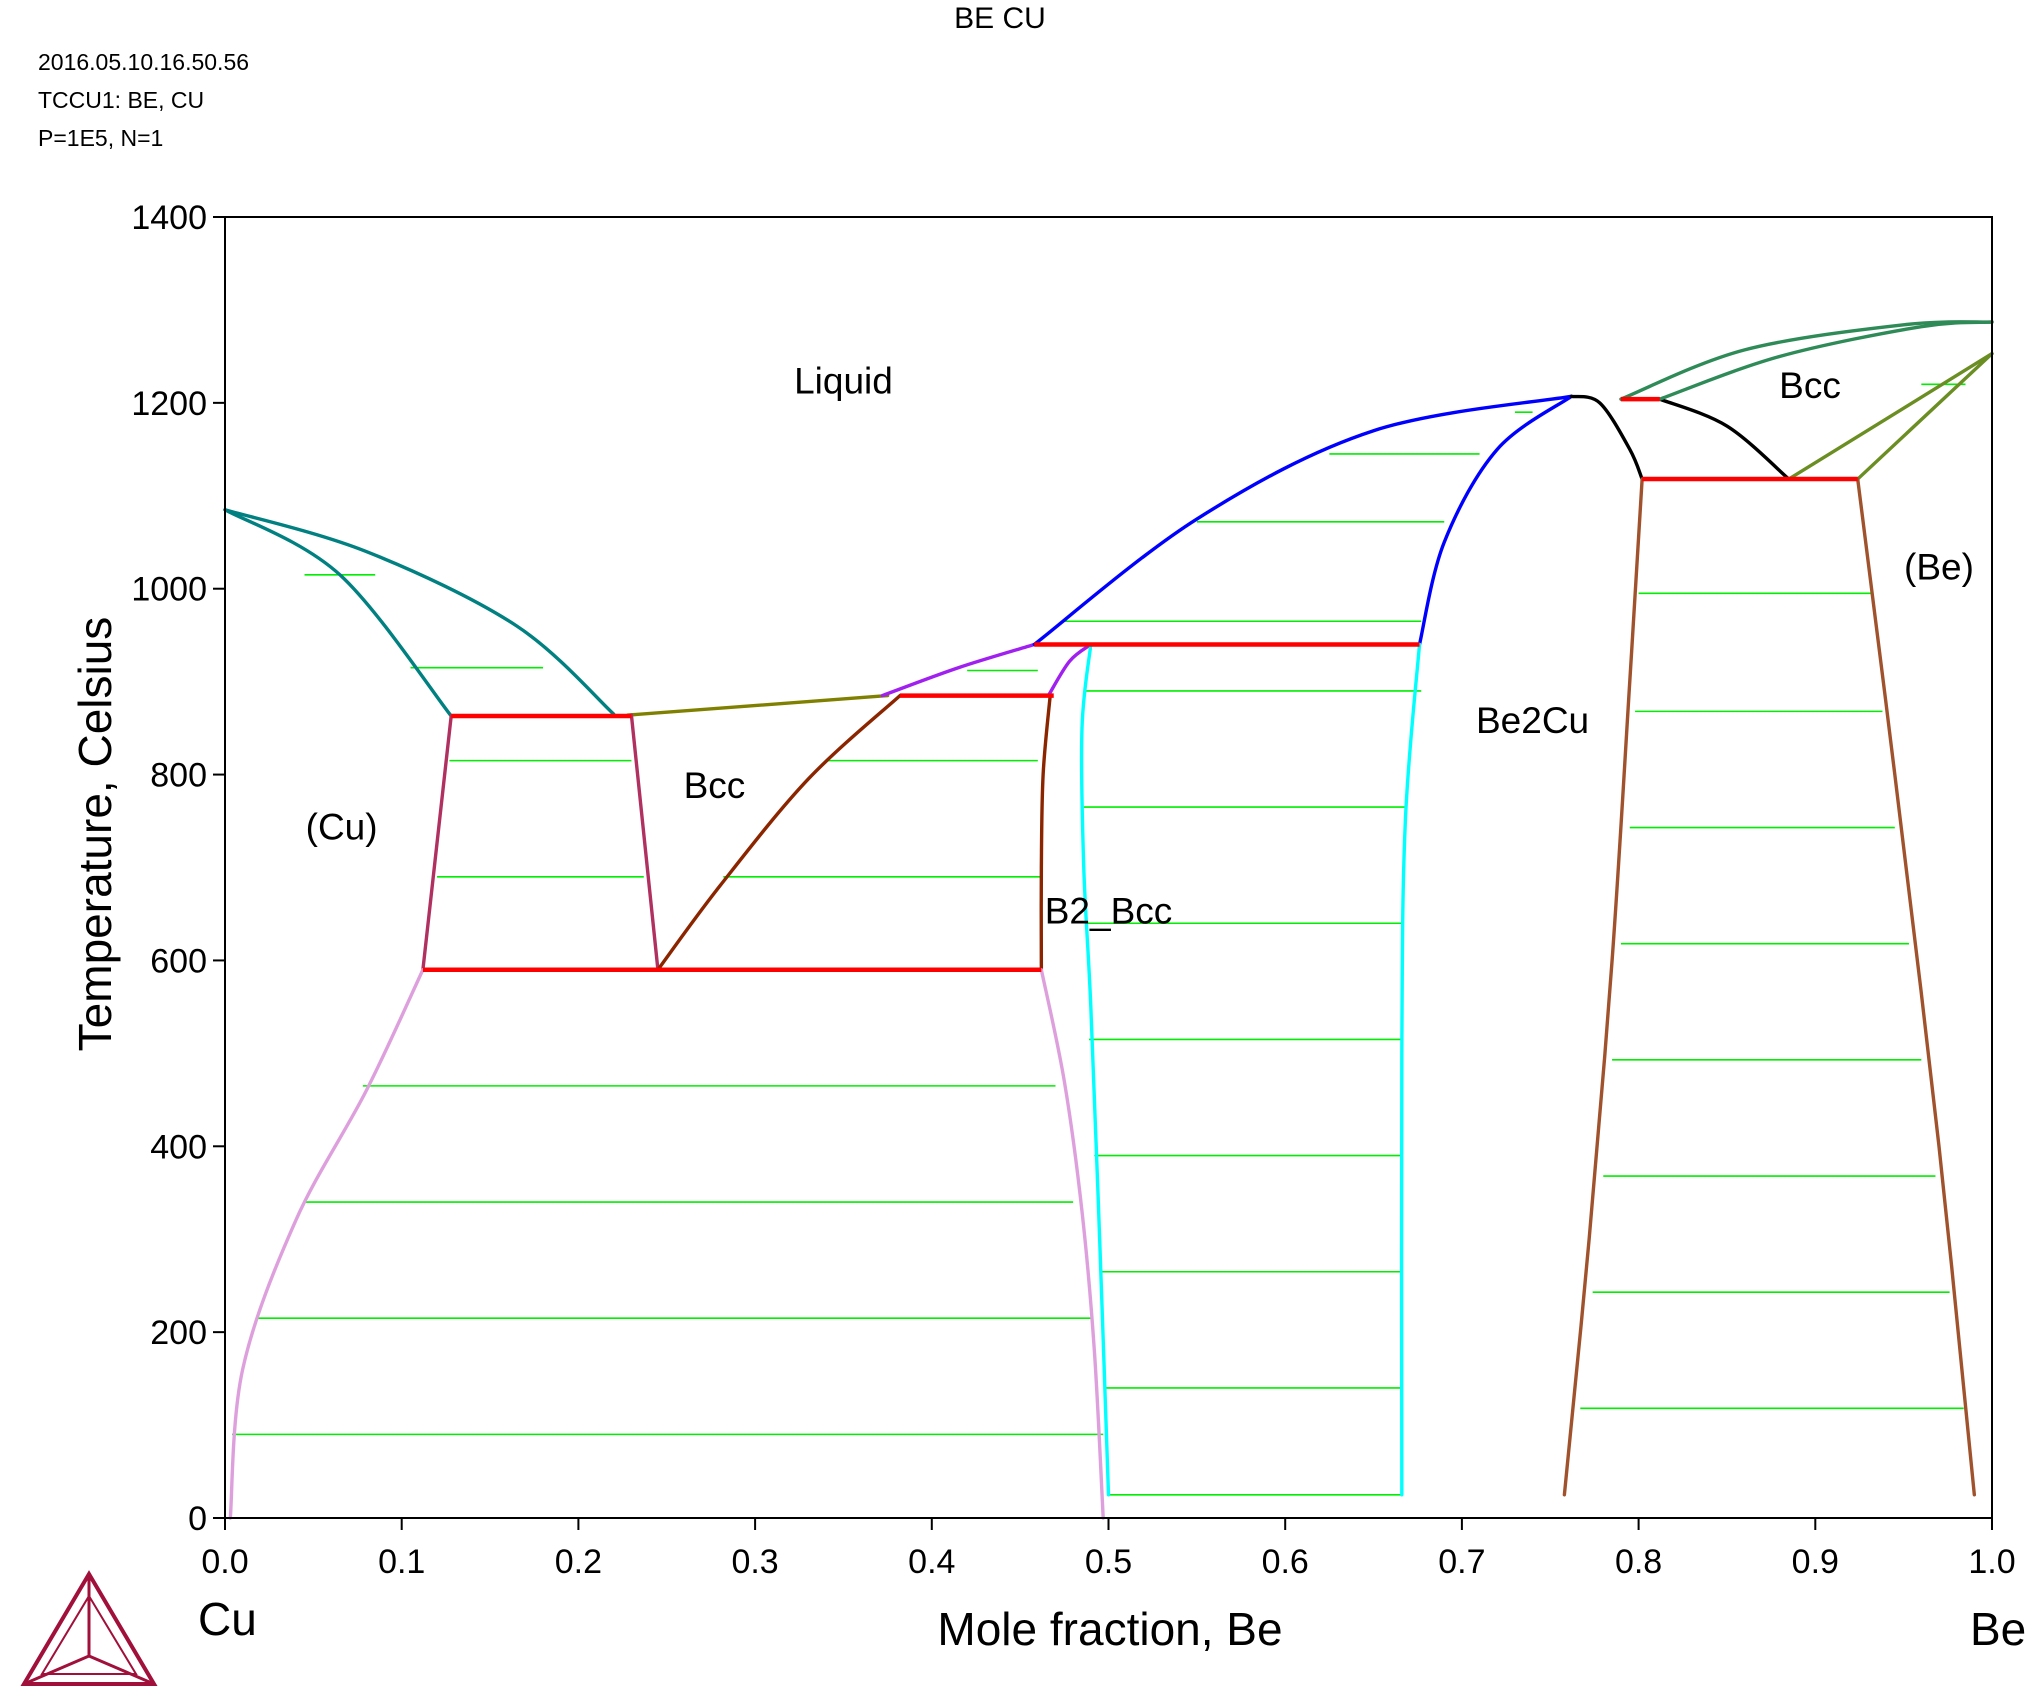 The width and height of the screenshot is (2034, 1706). What do you see at coordinates (1000, 18) in the screenshot?
I see `chart-title: BE CU` at bounding box center [1000, 18].